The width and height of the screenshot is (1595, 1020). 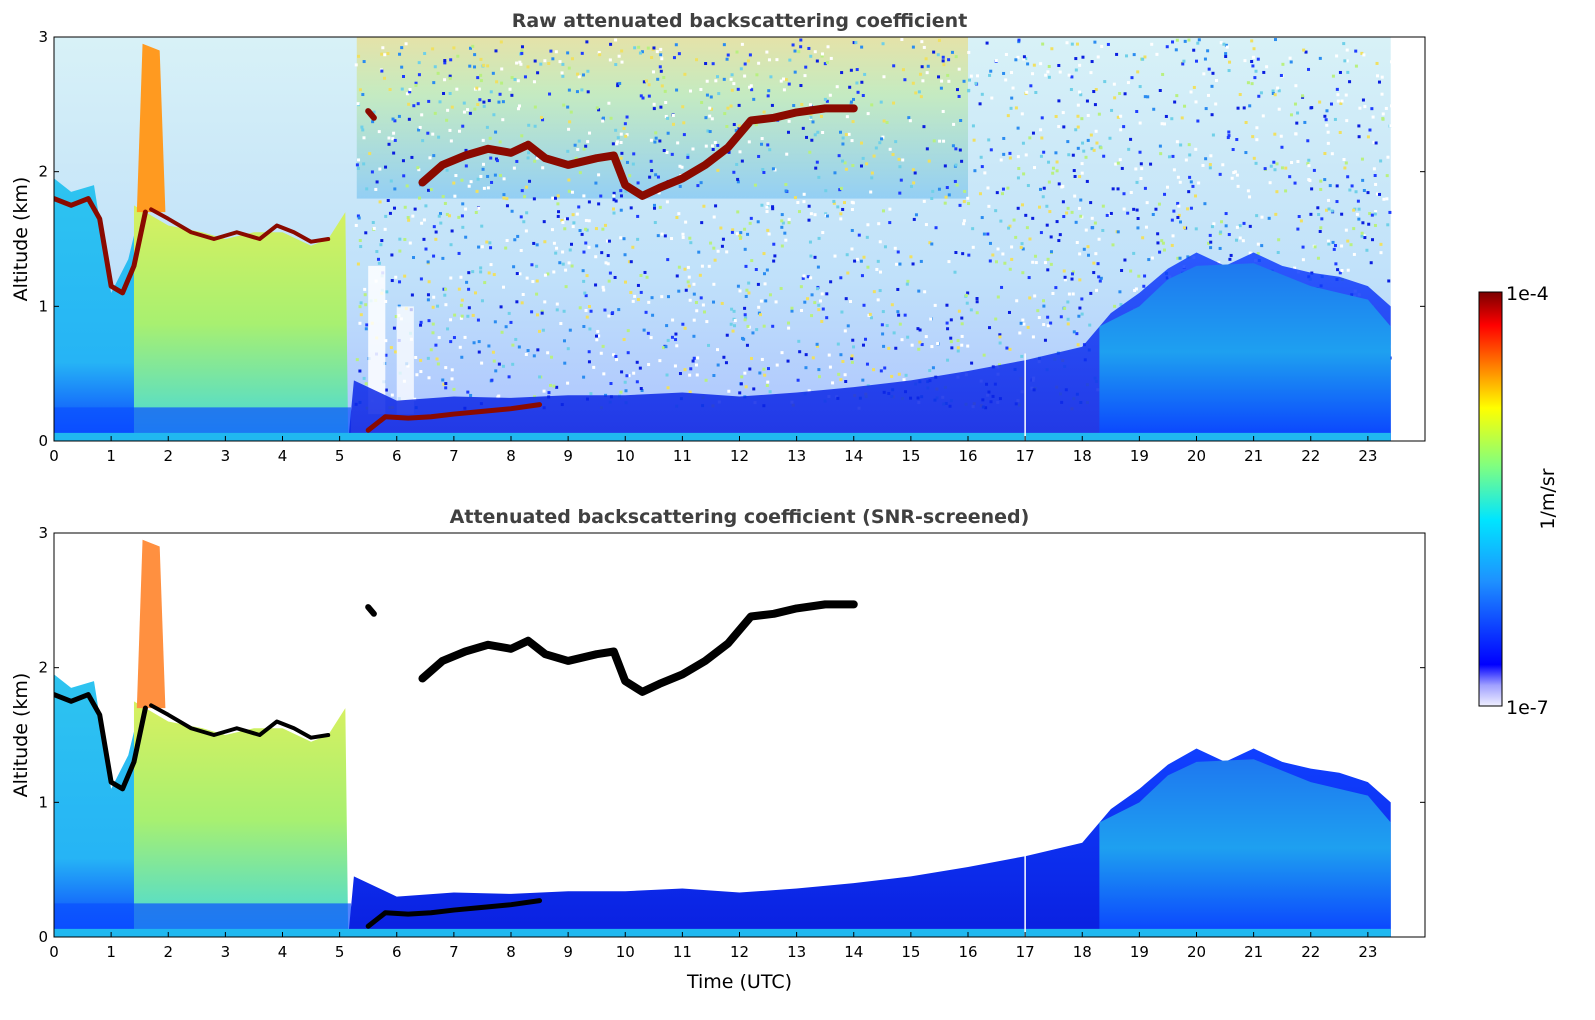 What do you see at coordinates (226, 952) in the screenshot?
I see `x-tick-label: 3` at bounding box center [226, 952].